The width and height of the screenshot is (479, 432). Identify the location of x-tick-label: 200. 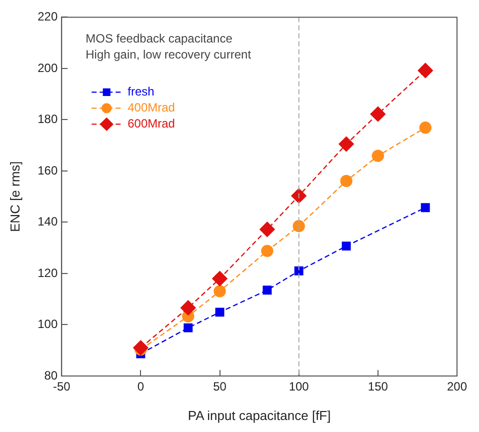
(457, 387).